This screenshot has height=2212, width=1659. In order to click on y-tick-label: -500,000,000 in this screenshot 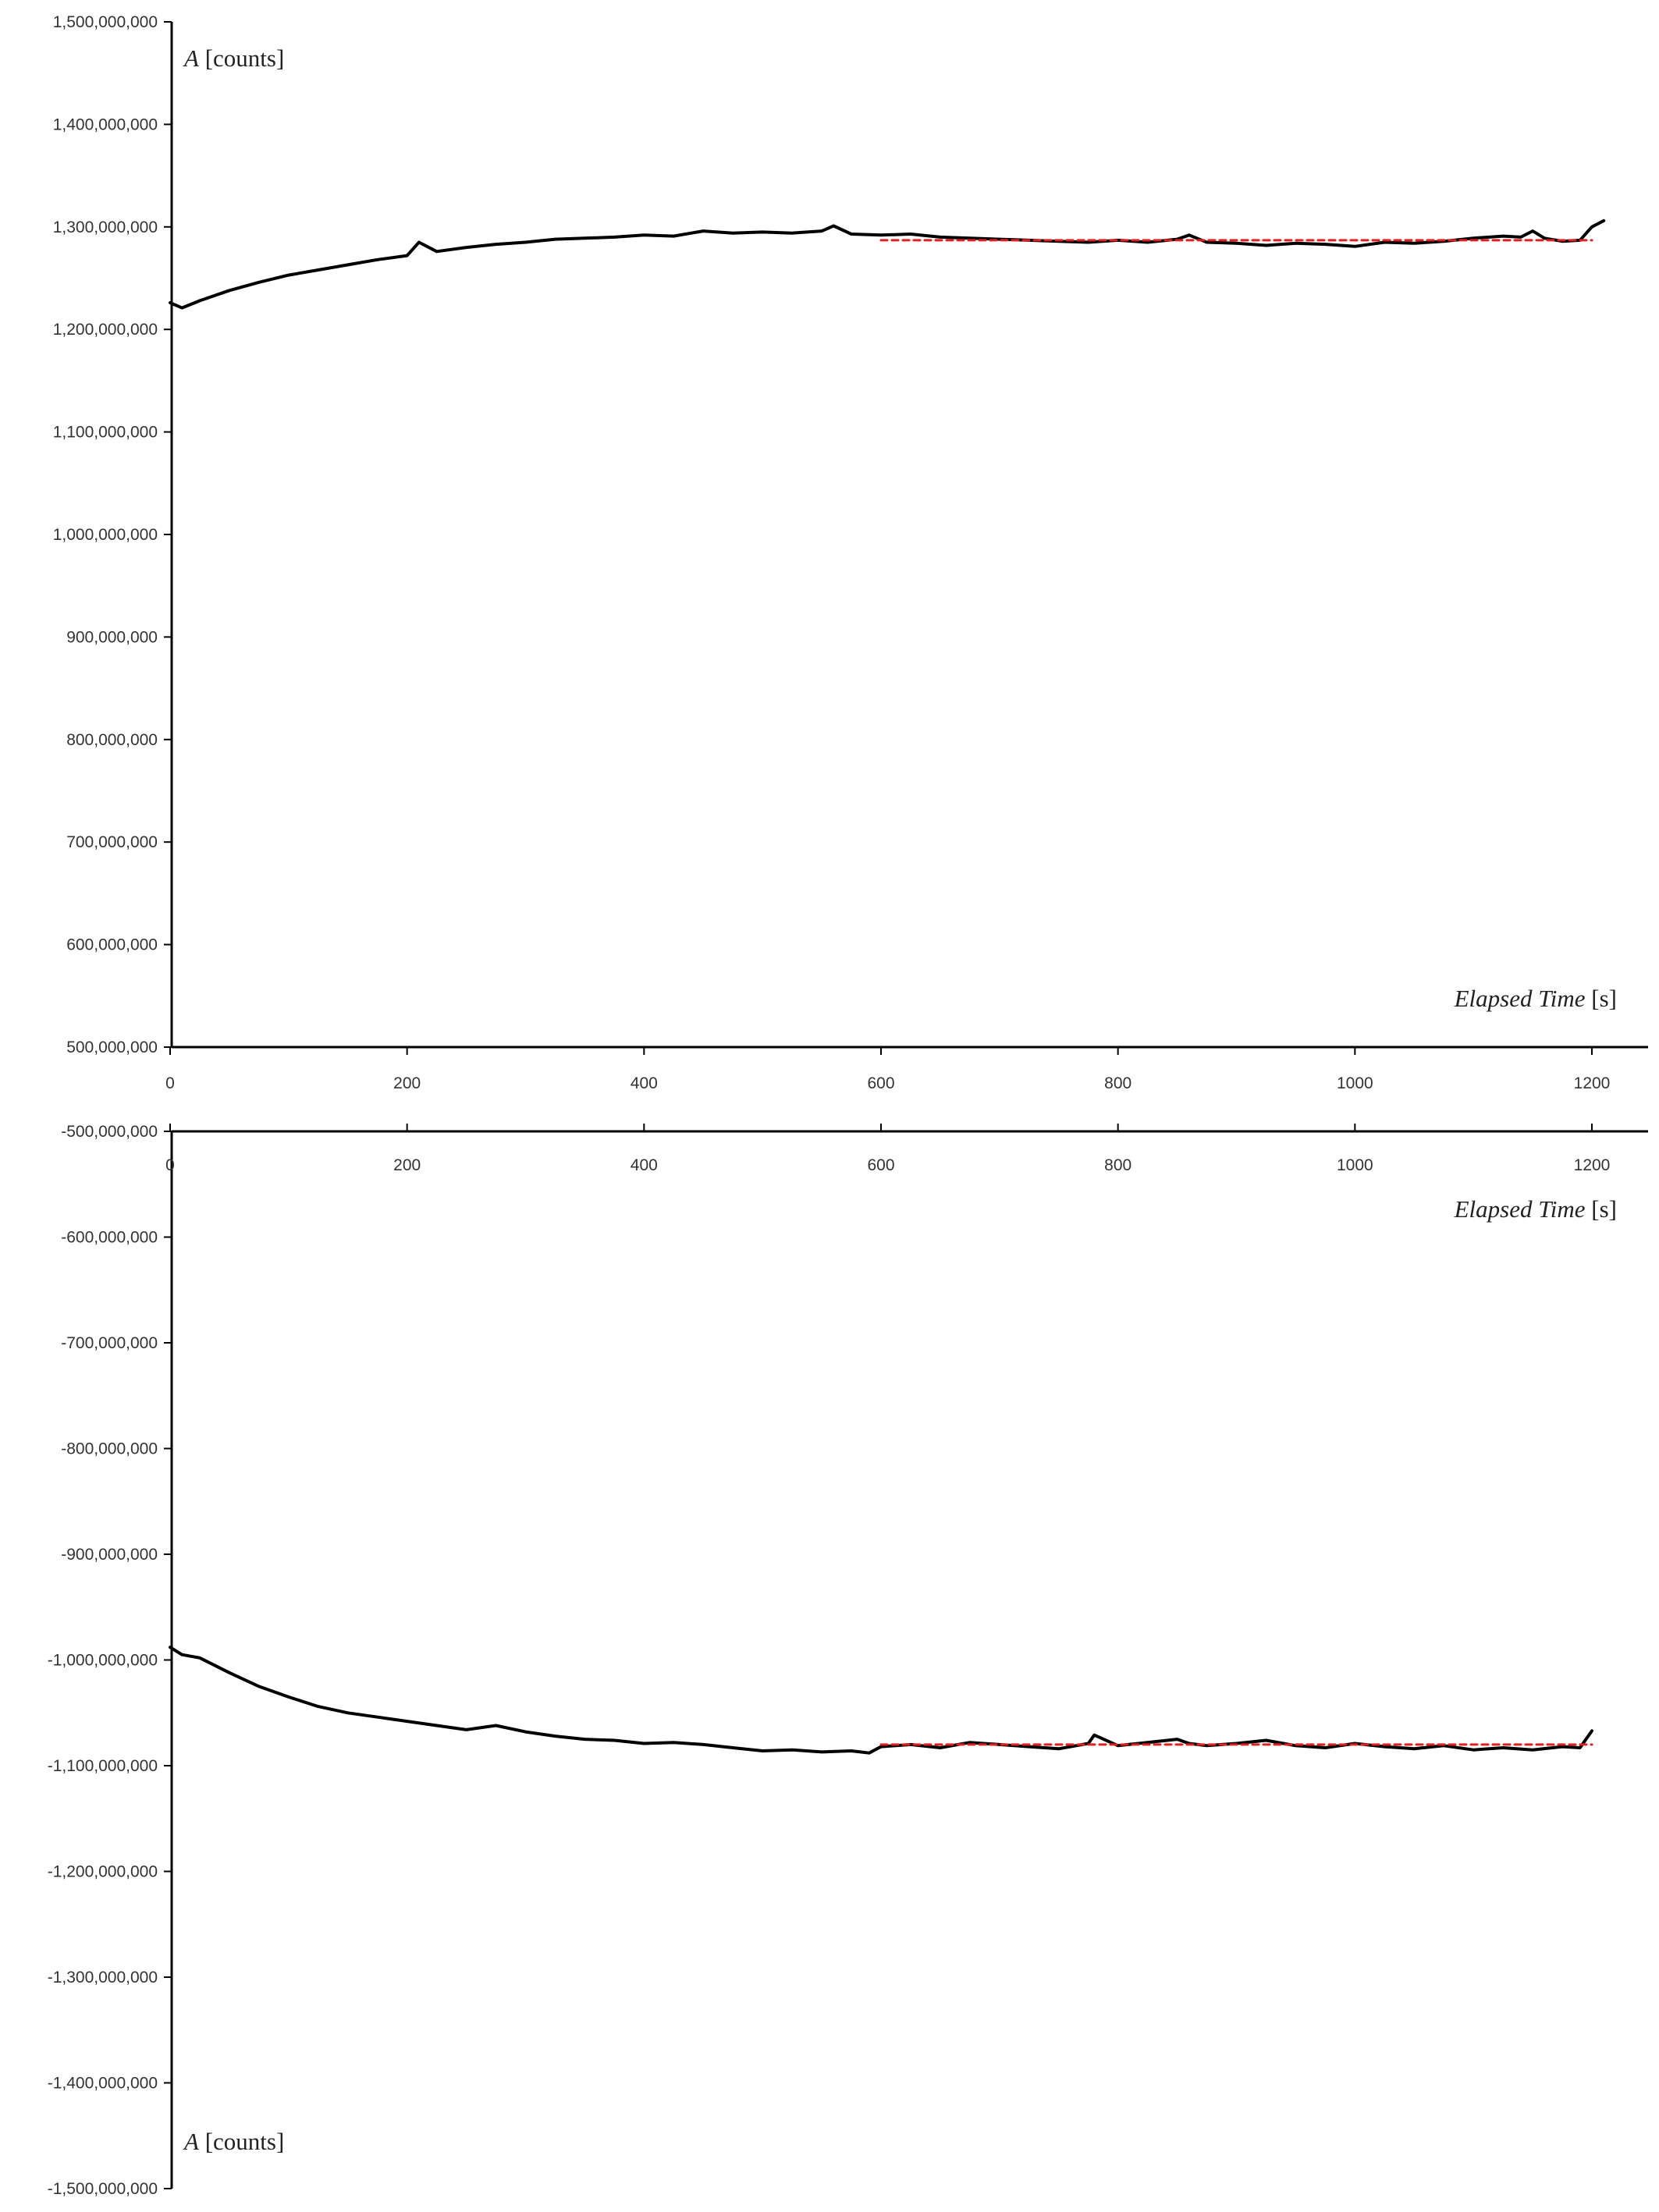, I will do `click(109, 1132)`.